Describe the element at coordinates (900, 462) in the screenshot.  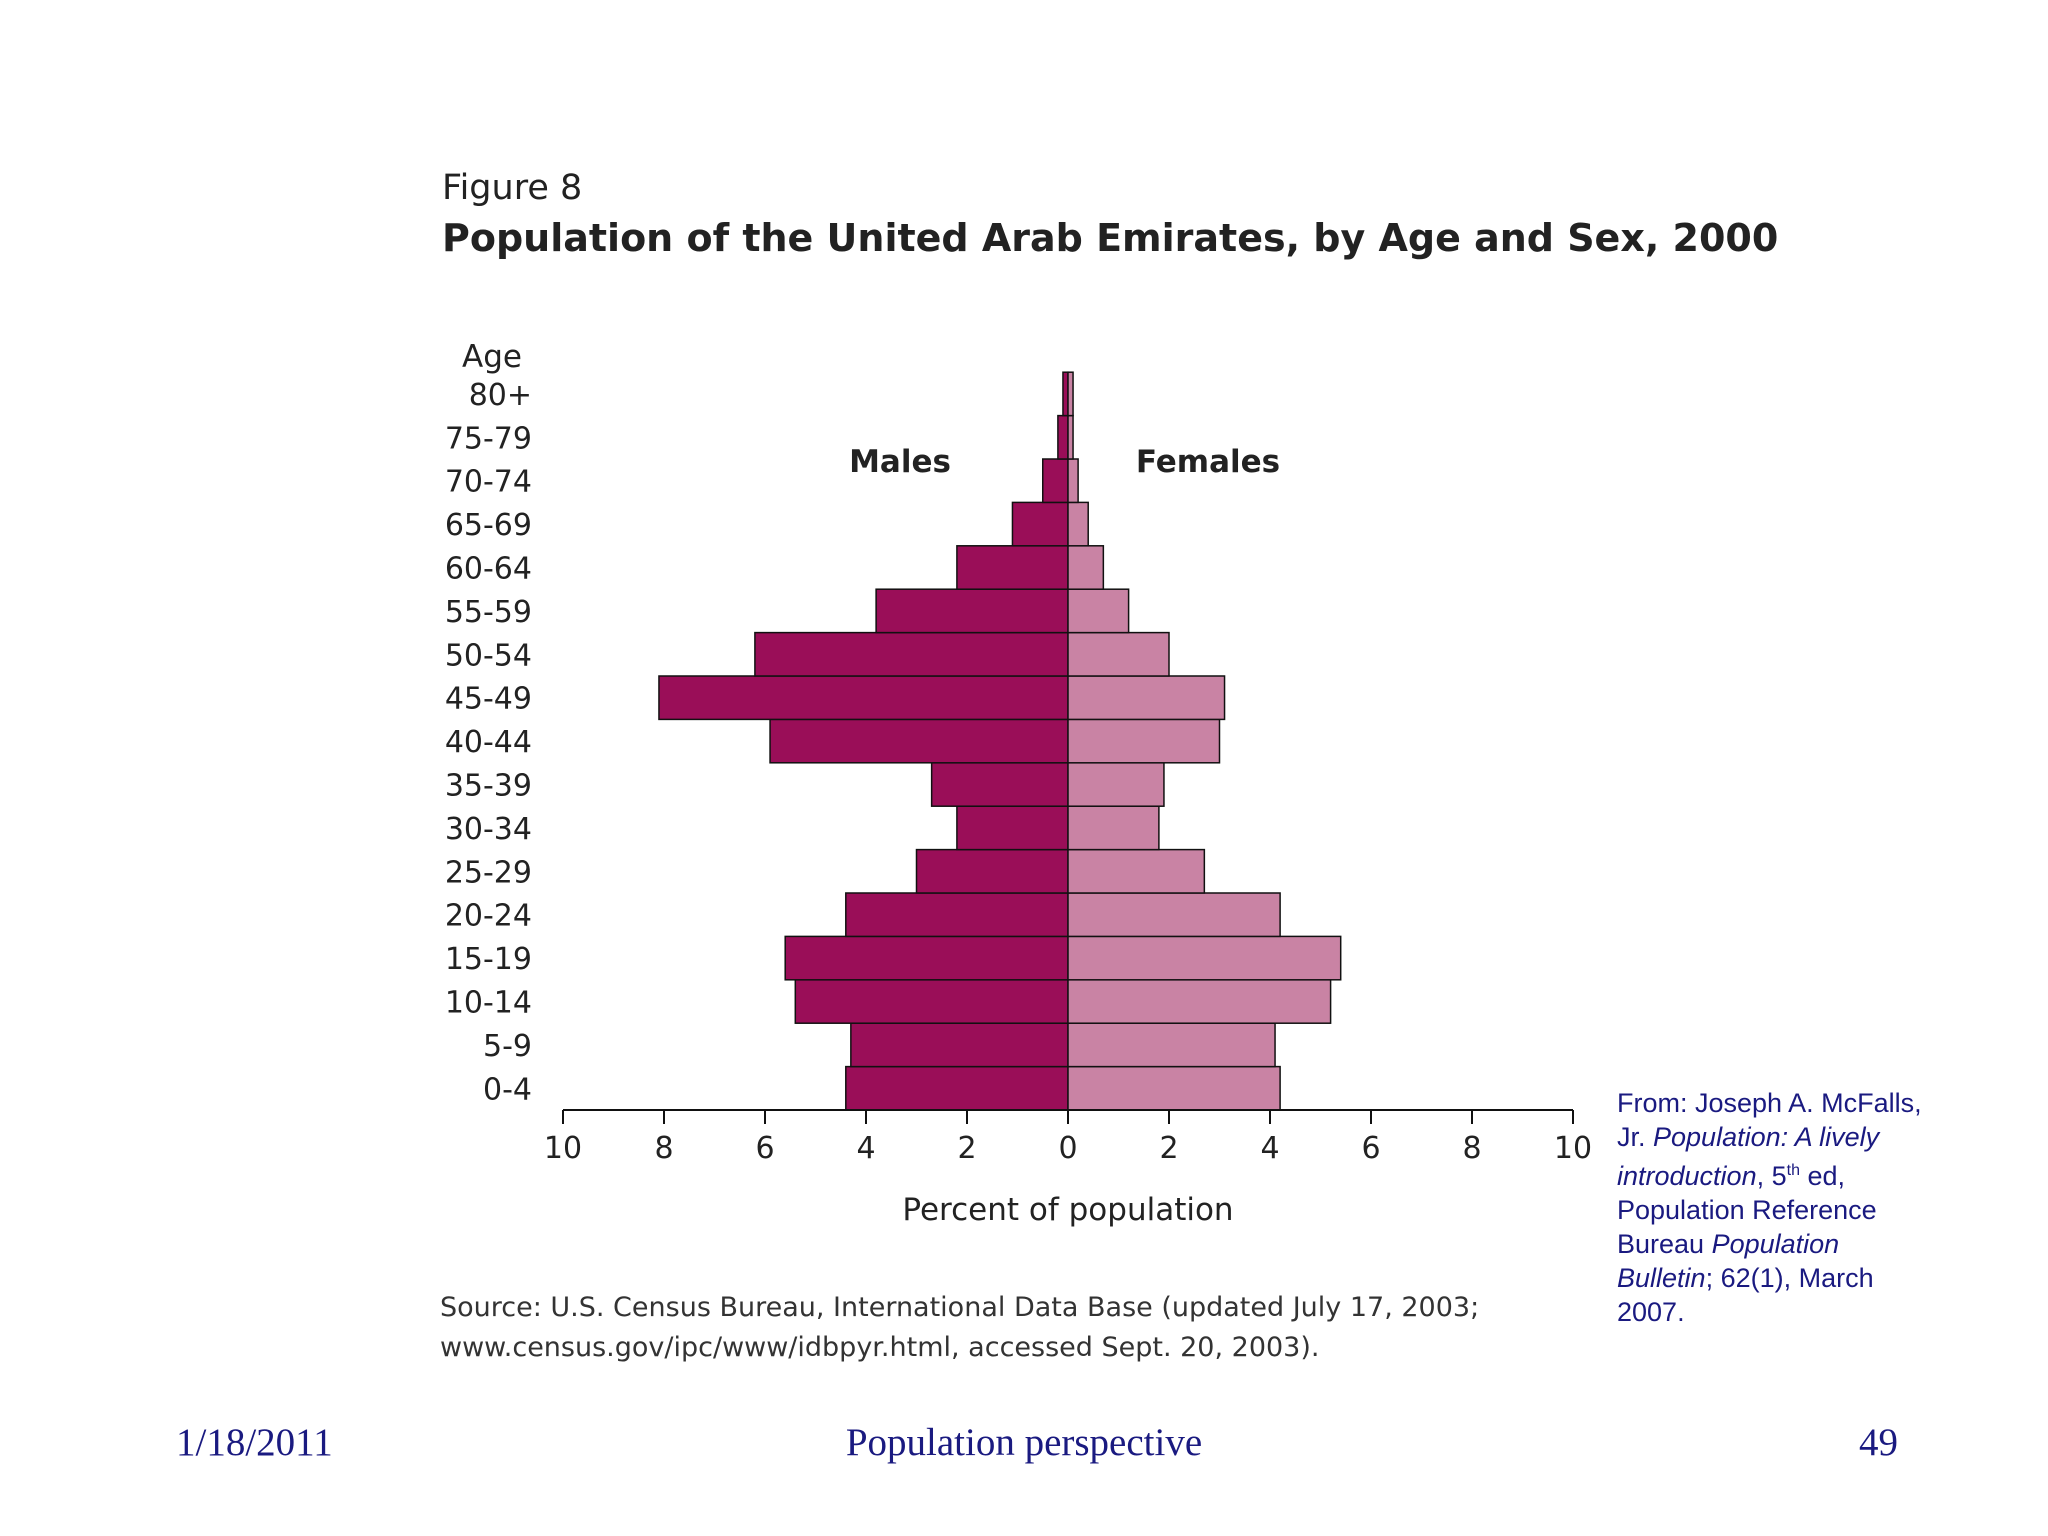
I see `series-label-males: Males` at that location.